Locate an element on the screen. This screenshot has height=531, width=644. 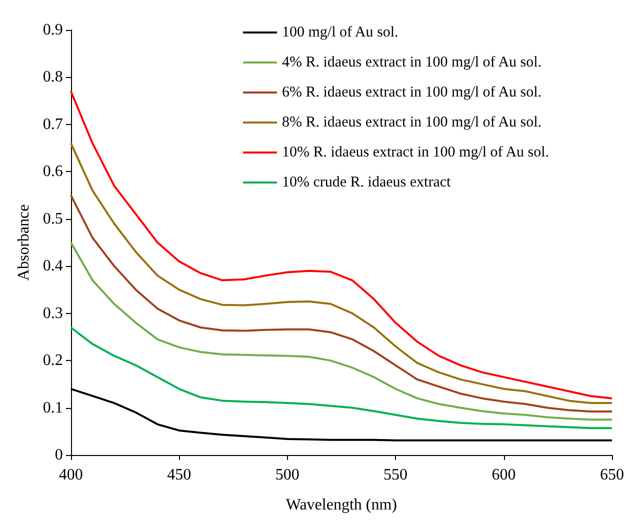
legend-label: 10% crude R. idaeus extract is located at coordinates (367, 182).